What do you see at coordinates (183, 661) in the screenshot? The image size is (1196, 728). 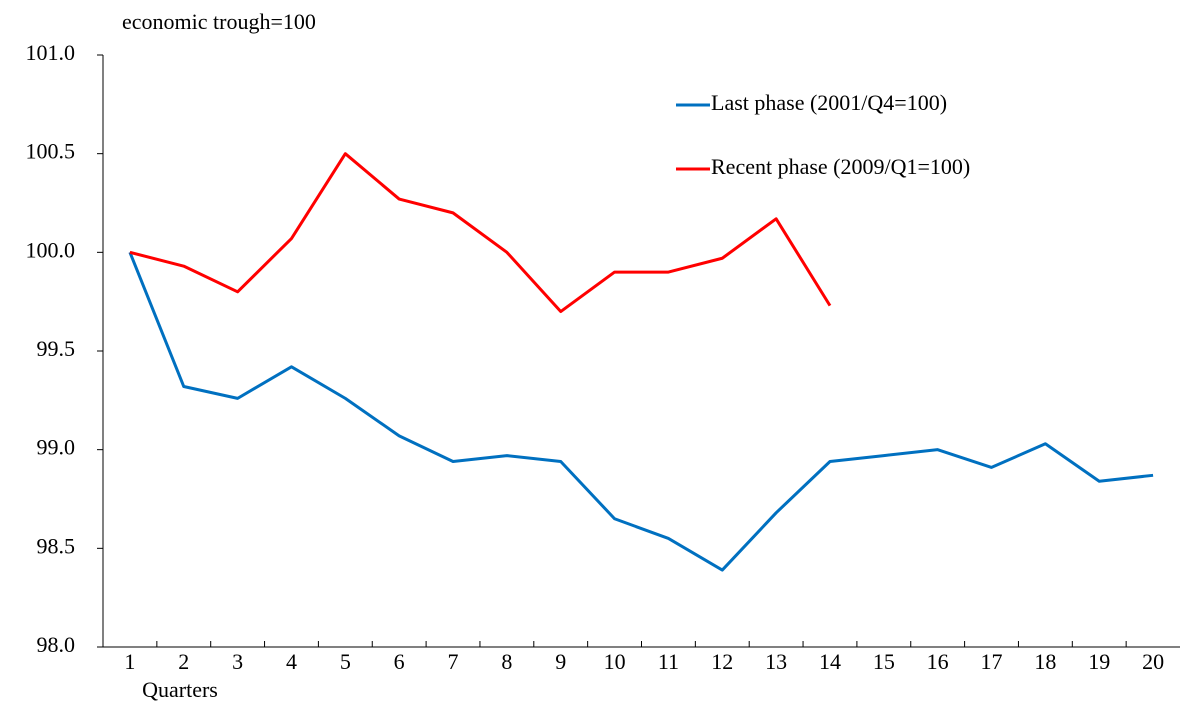 I see `x-tick-label: 2` at bounding box center [183, 661].